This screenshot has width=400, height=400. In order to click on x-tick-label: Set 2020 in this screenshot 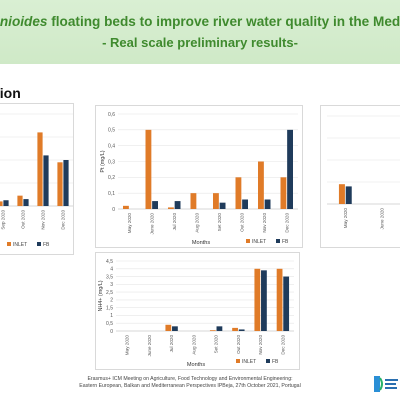, I will do `click(219, 222)`.